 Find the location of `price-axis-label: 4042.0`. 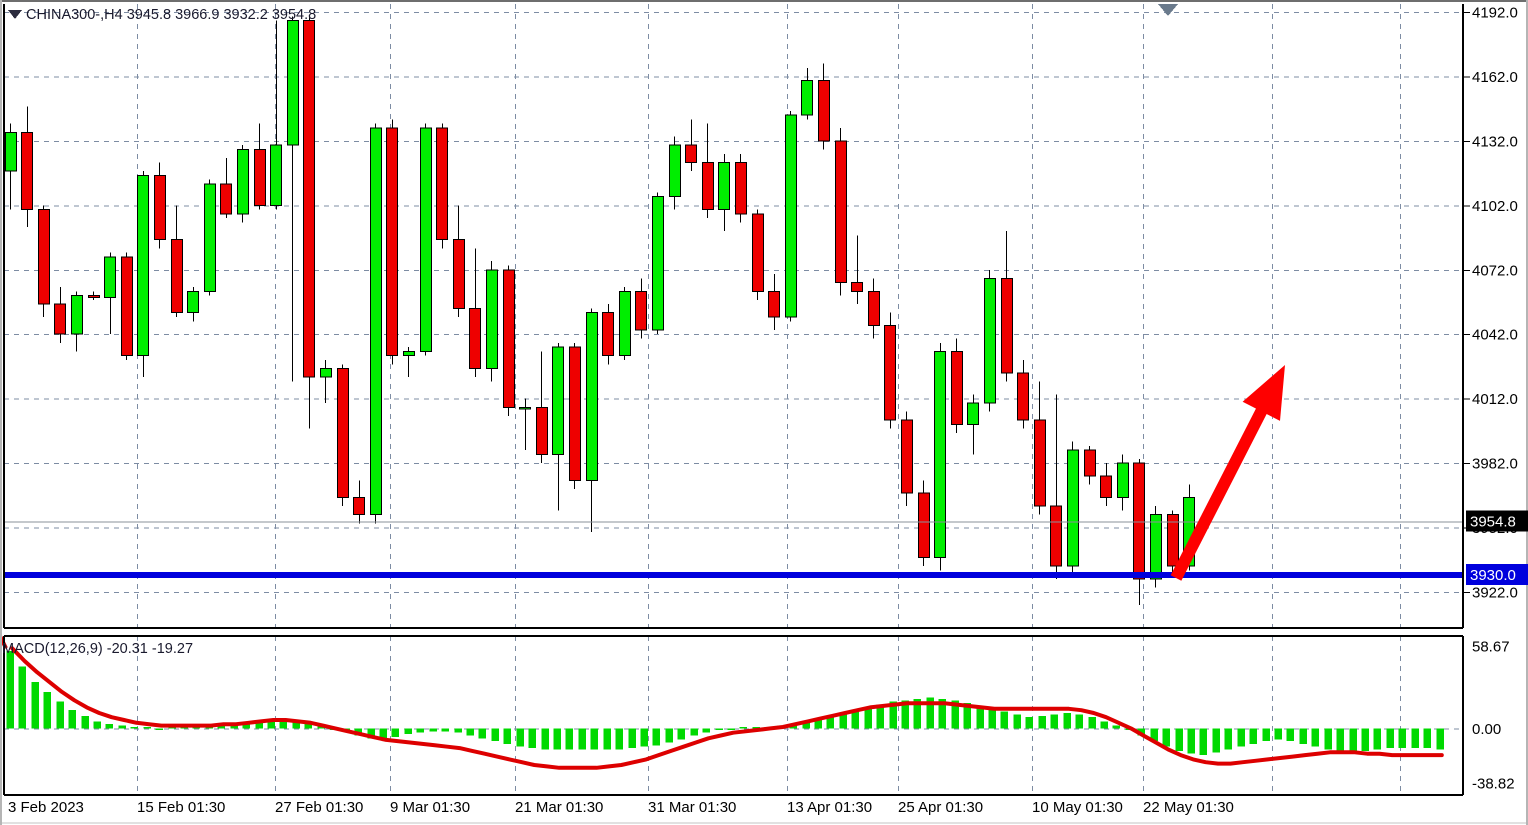

price-axis-label: 4042.0 is located at coordinates (1495, 335).